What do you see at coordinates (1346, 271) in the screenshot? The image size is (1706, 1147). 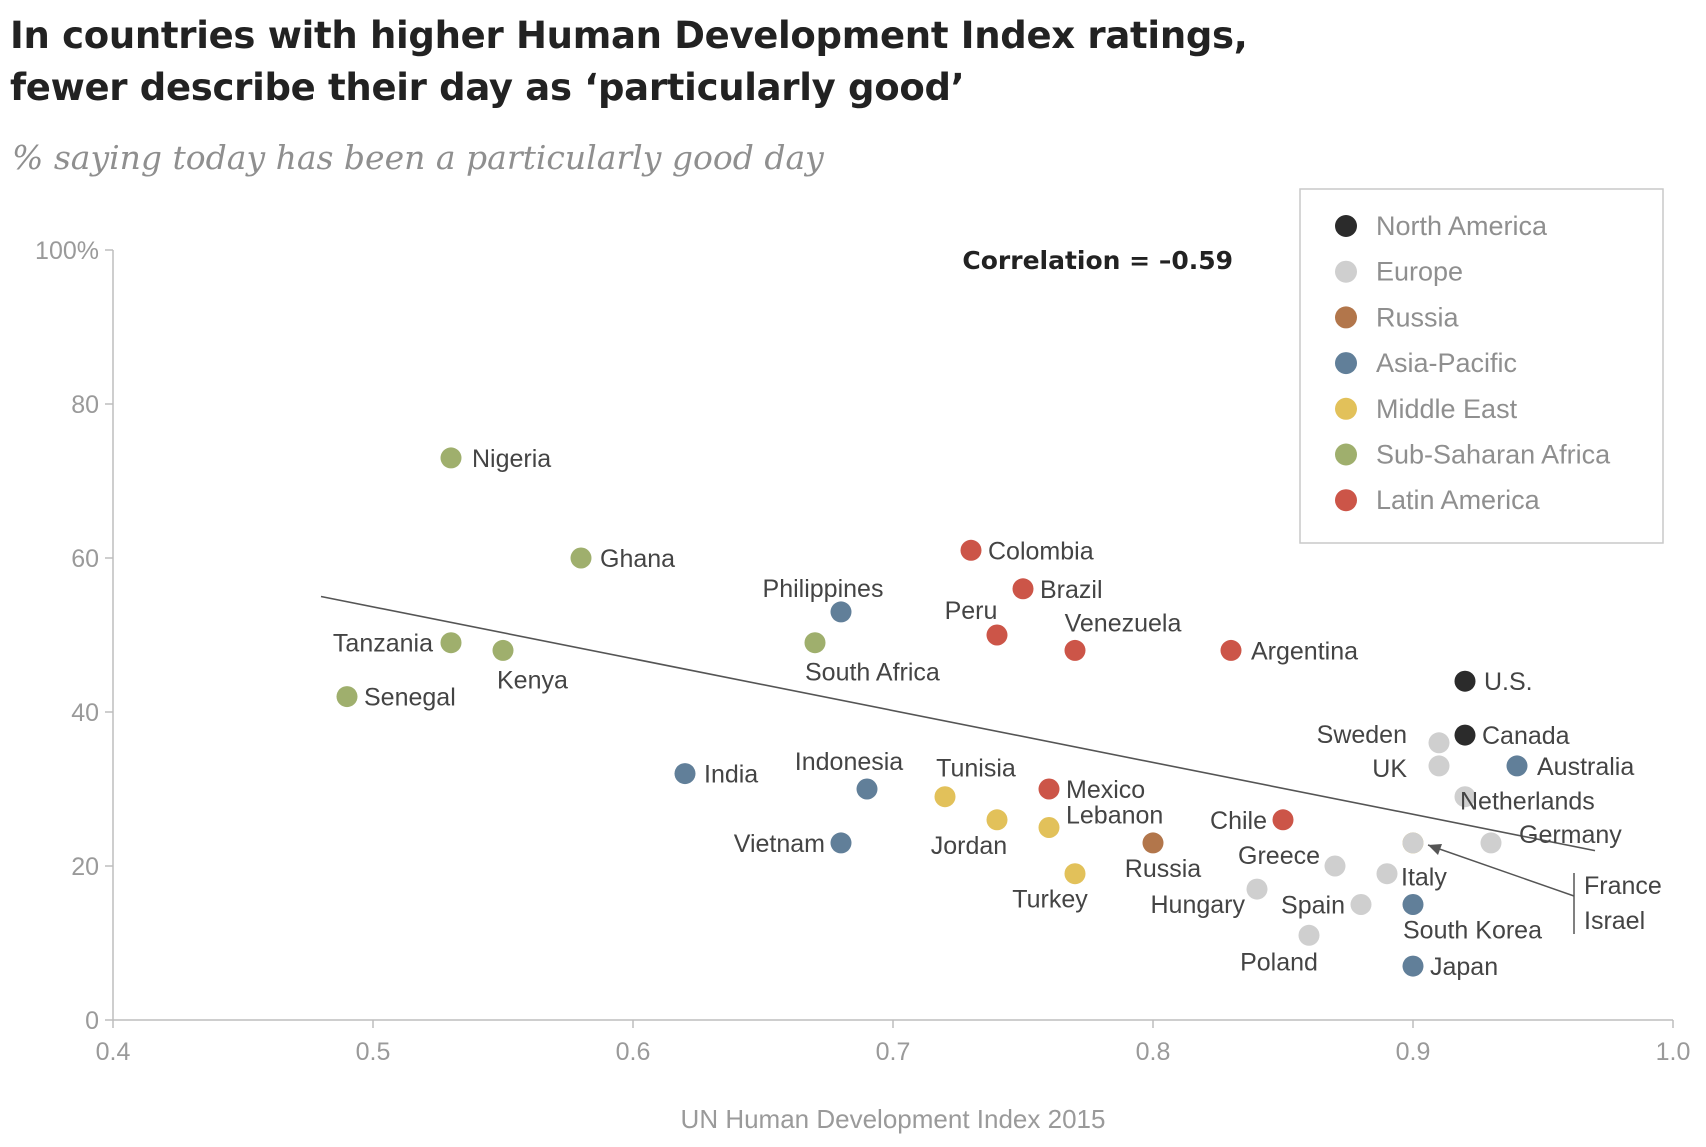 I see `legend-swatch-europe` at bounding box center [1346, 271].